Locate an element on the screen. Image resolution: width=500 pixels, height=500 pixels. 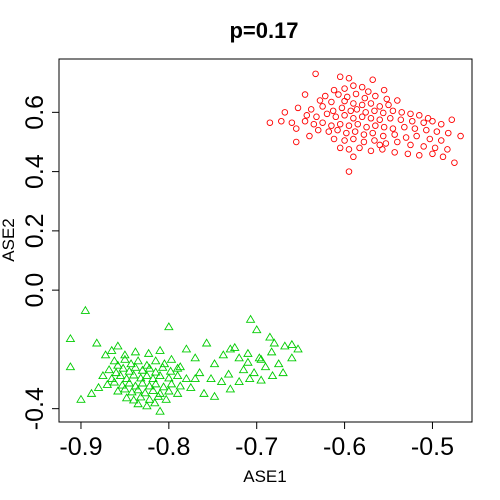
y-axis-label: ASE2 is located at coordinates (9, 239).